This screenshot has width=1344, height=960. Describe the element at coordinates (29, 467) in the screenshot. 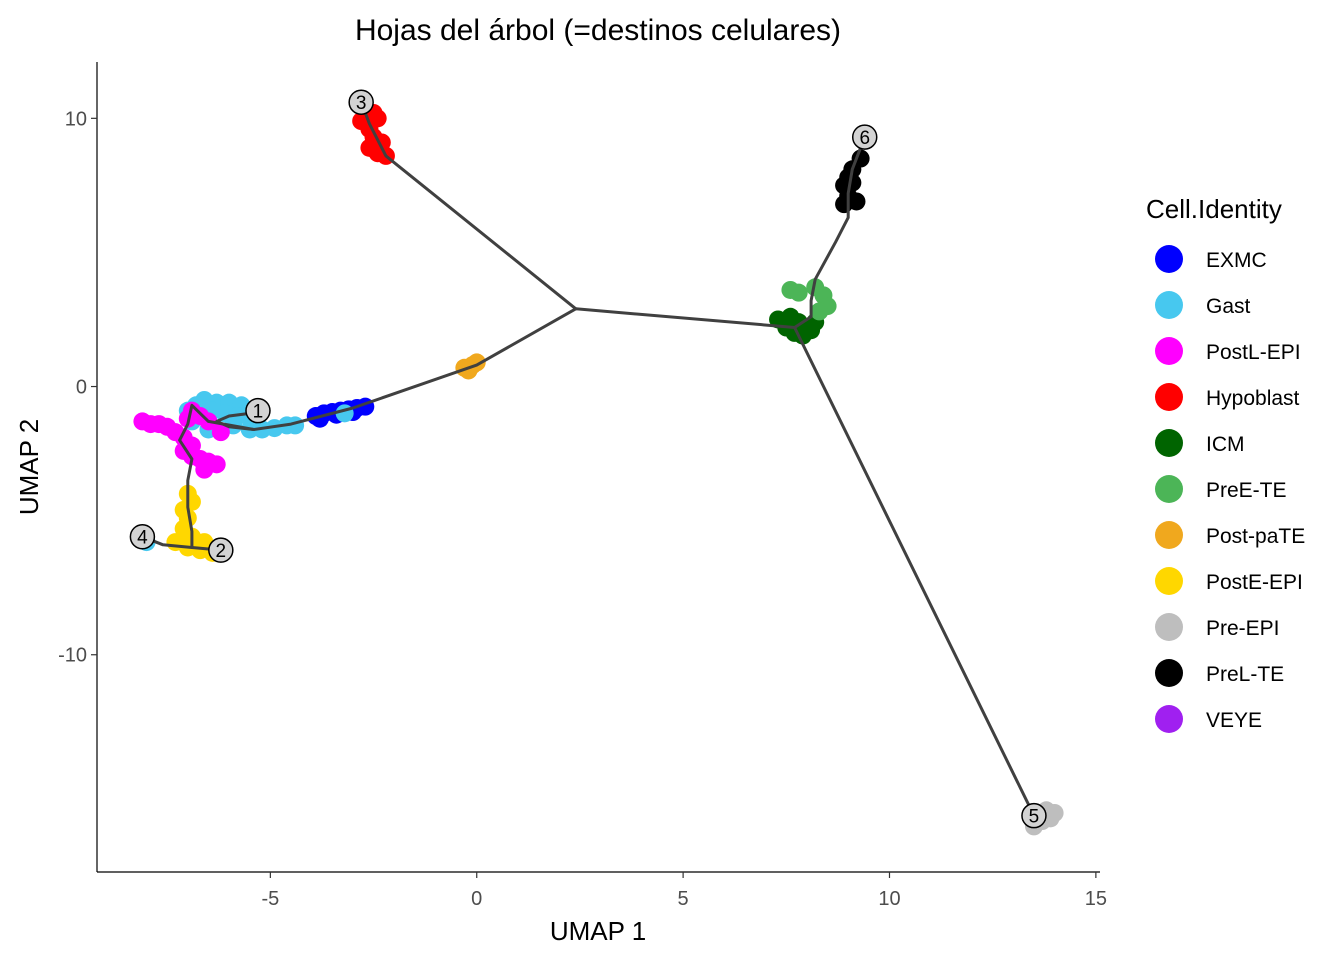

I see `y-axis-title: UMAP 2` at that location.